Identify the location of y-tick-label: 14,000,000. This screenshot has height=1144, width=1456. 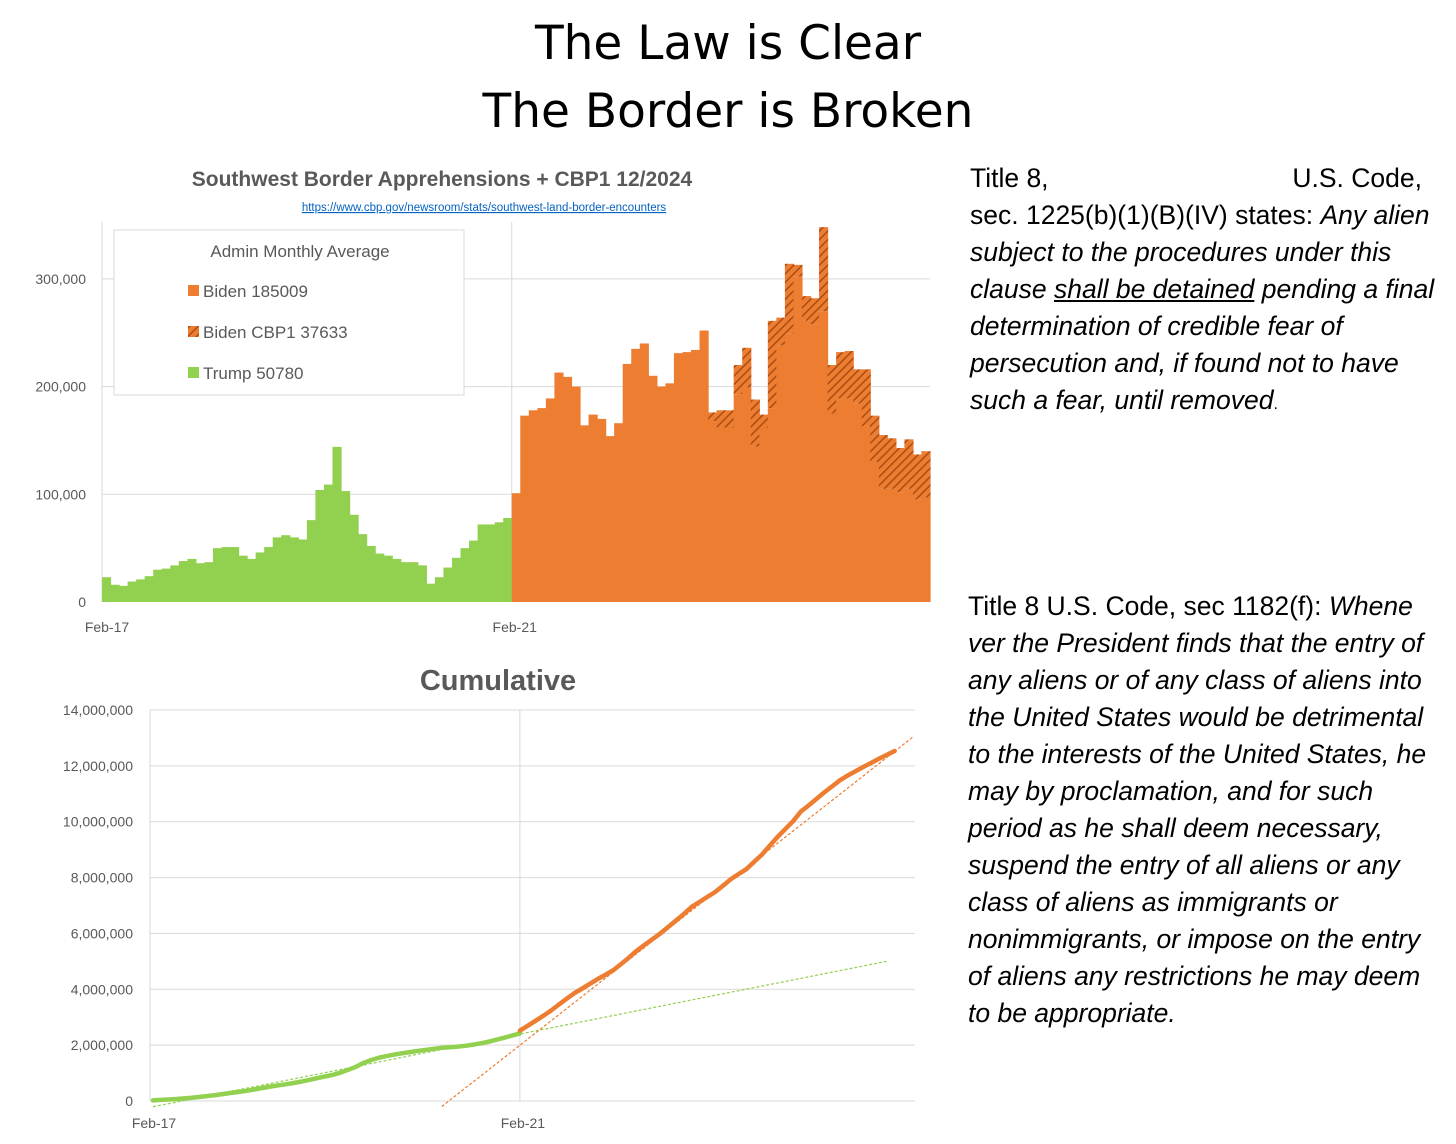
(98, 710).